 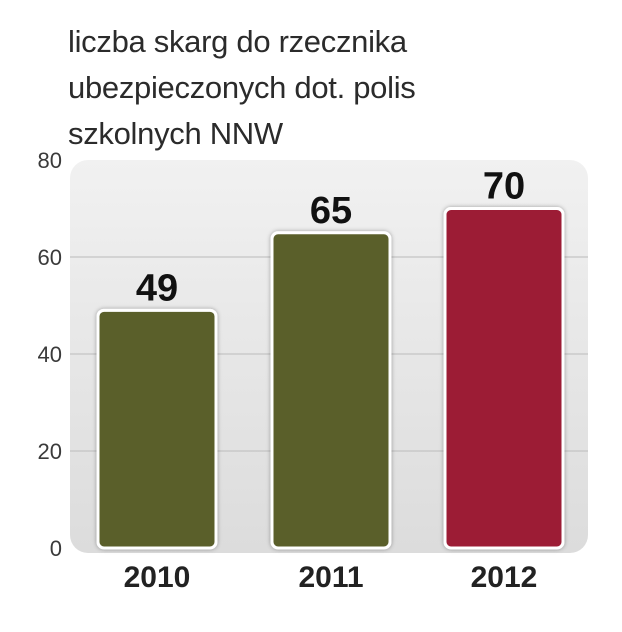 I want to click on x-tick-label: 2010, so click(x=157, y=577).